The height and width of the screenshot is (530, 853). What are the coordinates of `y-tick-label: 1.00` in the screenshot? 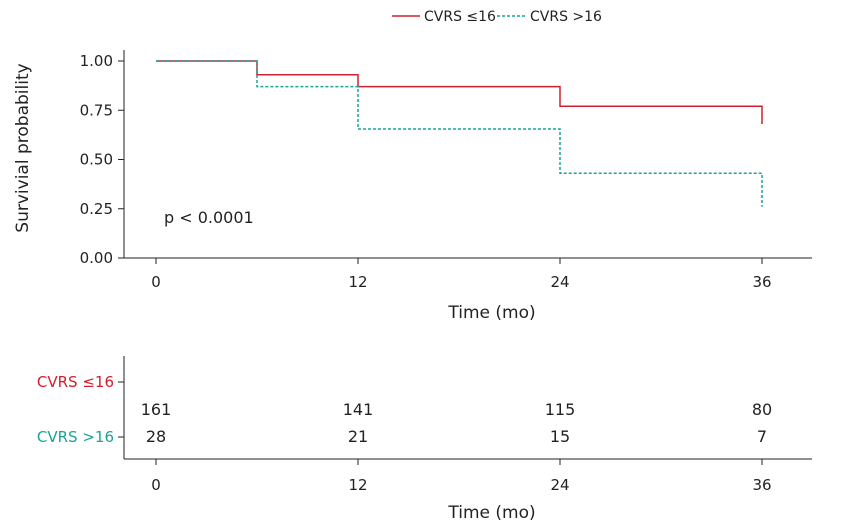 It's located at (96, 61).